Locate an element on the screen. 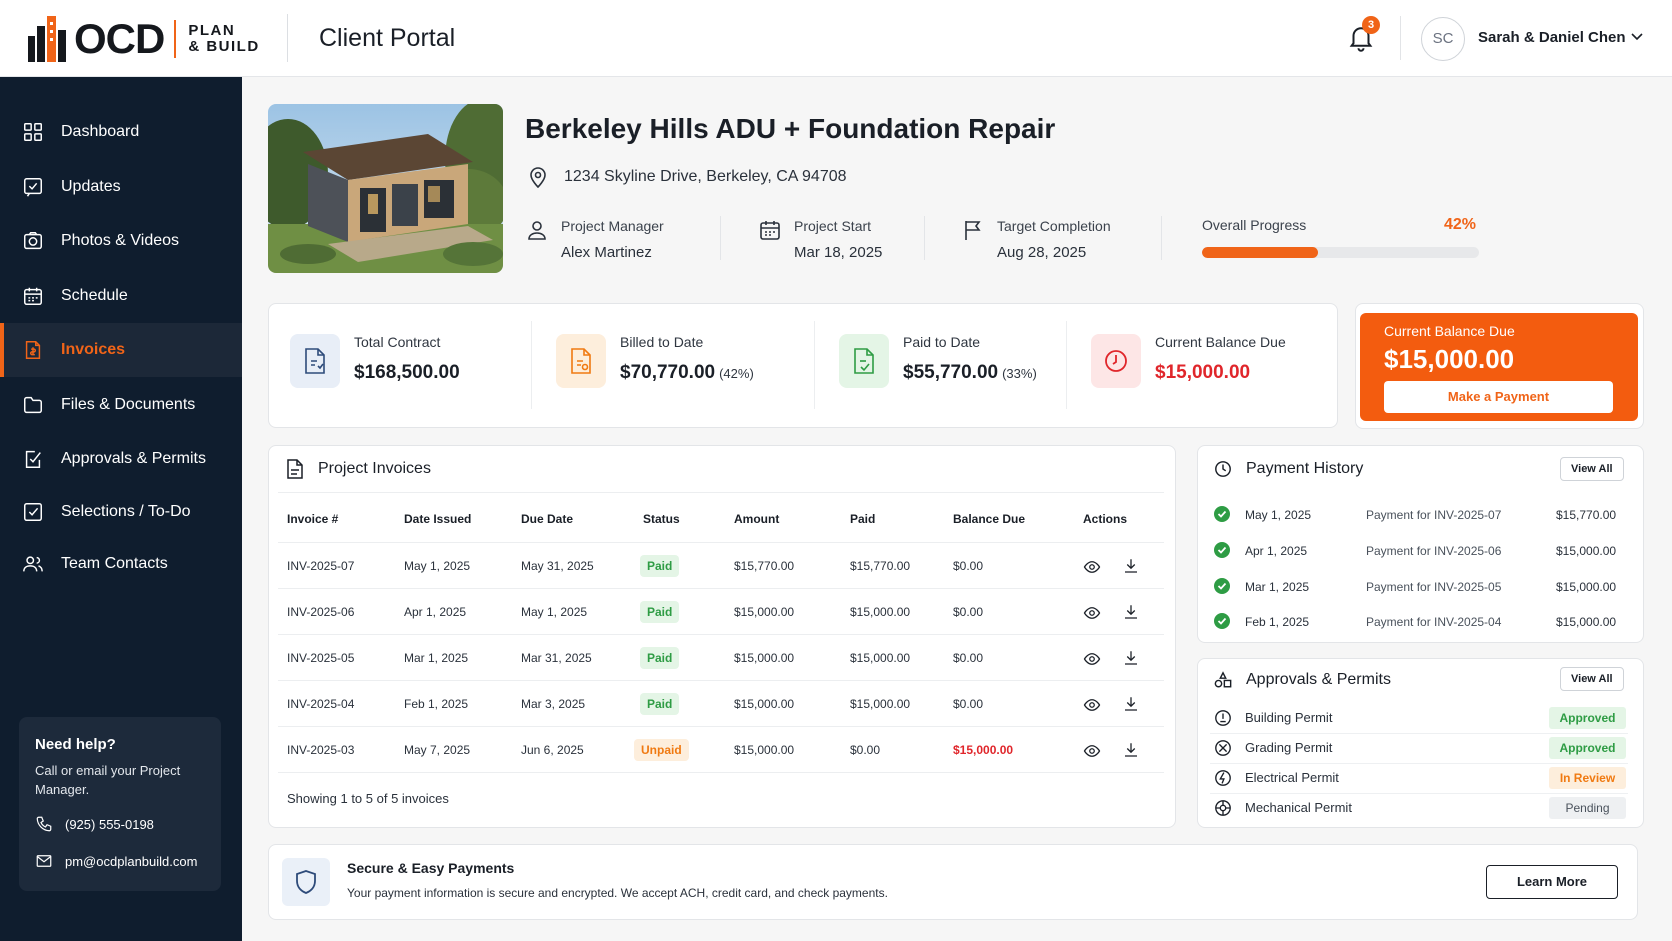  permit-status-badge: In Review is located at coordinates (1587, 778).